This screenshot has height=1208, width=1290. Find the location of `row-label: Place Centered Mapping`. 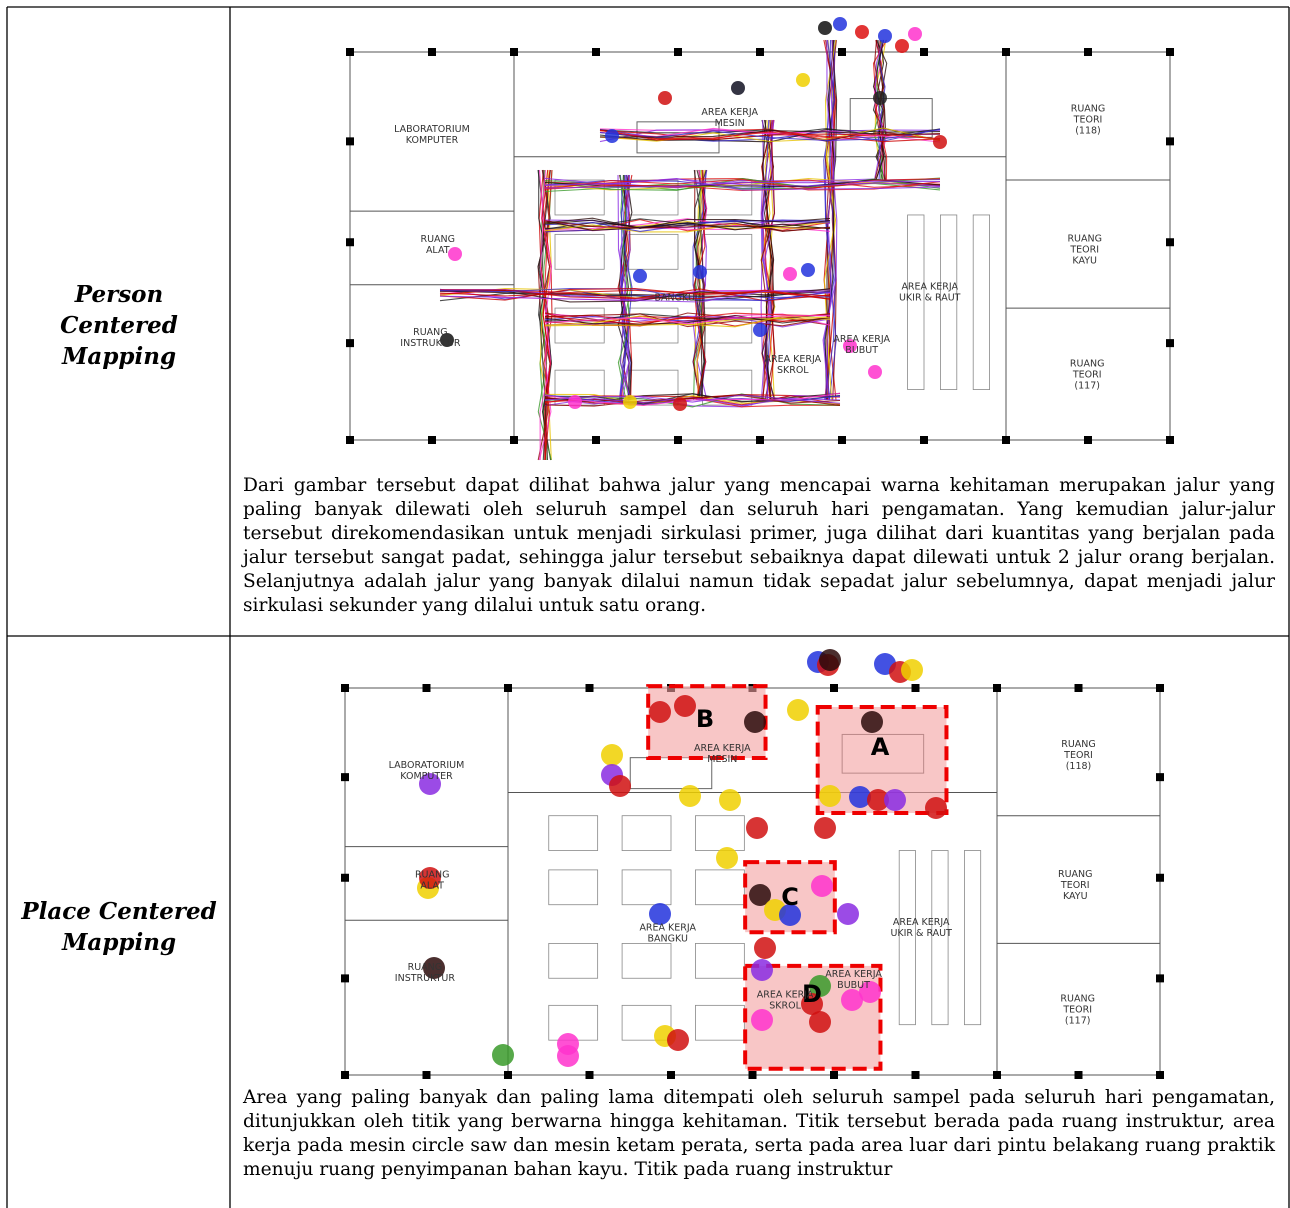

row-label: Place Centered Mapping is located at coordinates (119, 927).